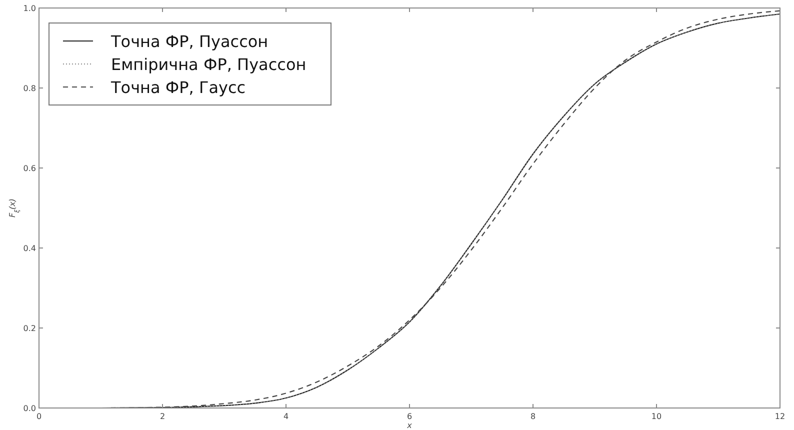 Image resolution: width=794 pixels, height=430 pixels. What do you see at coordinates (286, 416) in the screenshot?
I see `x-tick-label: 4` at bounding box center [286, 416].